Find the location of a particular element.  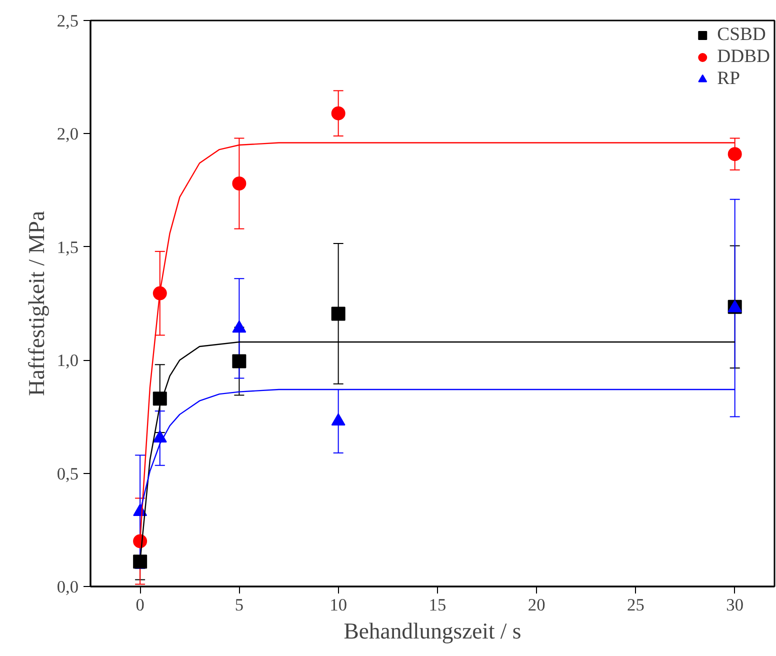

y-tick-label: 0,0 is located at coordinates (67, 587).